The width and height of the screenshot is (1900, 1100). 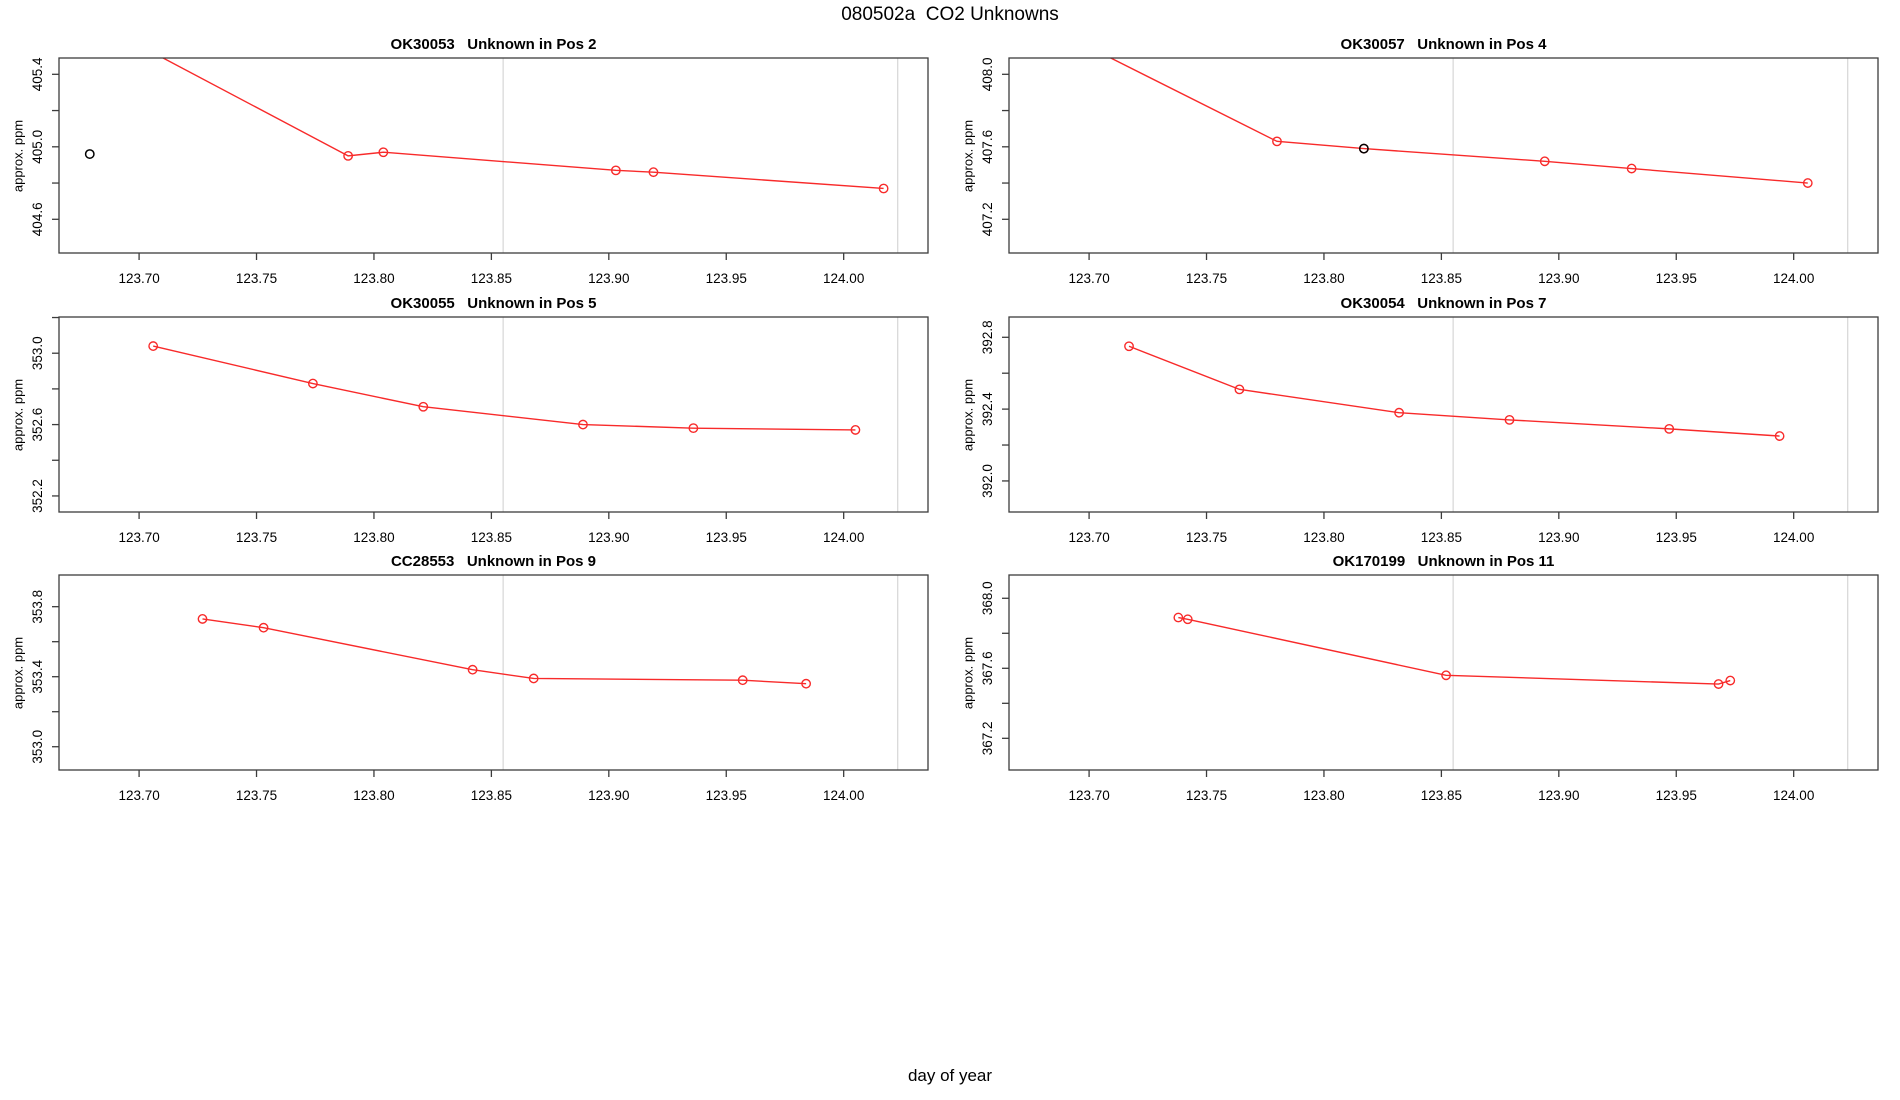 What do you see at coordinates (493, 44) in the screenshot?
I see `panel-title-1: OK30053 Unknown in Pos 2` at bounding box center [493, 44].